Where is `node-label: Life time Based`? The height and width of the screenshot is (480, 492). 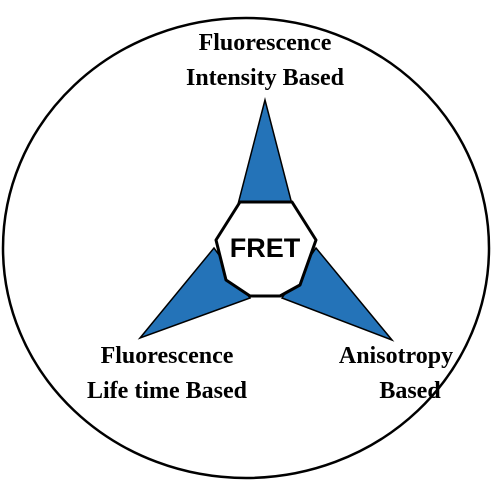
node-label: Life time Based is located at coordinates (167, 391).